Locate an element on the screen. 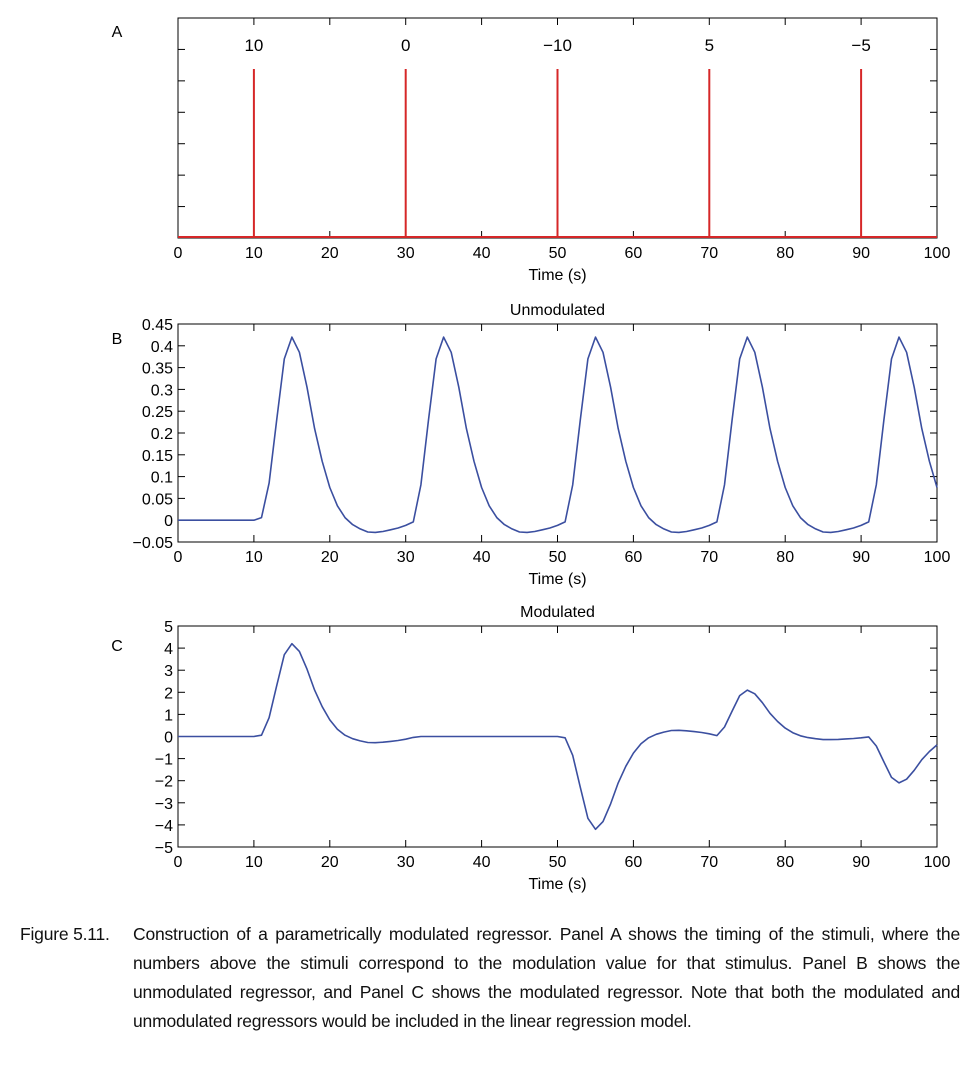 This screenshot has width=976, height=1092. y-tick-label: 1 is located at coordinates (168, 715).